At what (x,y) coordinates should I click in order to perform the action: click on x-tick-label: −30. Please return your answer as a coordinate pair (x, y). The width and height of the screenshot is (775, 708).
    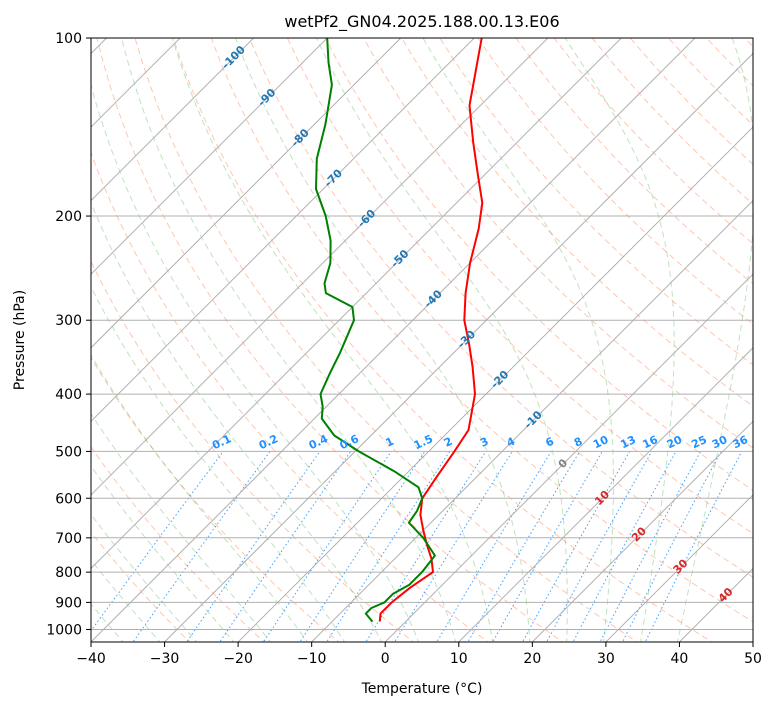
    Looking at the image, I should click on (165, 659).